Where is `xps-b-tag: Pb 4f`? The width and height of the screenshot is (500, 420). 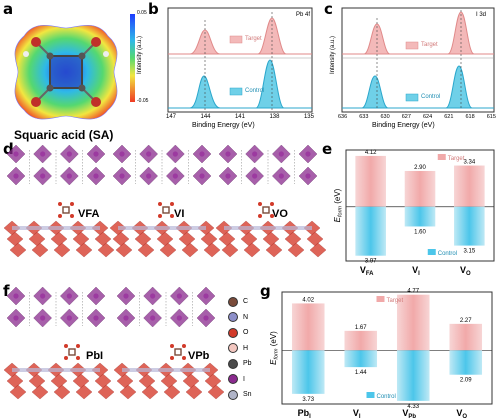
xps-b-tag: Pb 4f is located at coordinates (303, 15).